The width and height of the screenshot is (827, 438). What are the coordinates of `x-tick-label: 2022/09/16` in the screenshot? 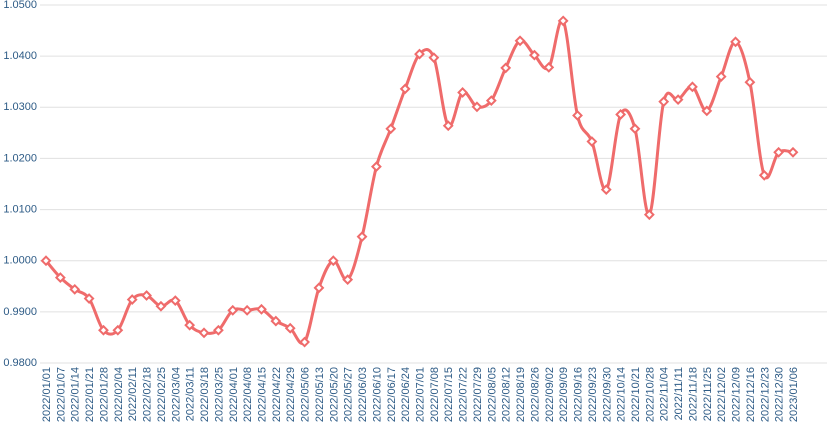 It's located at (579, 394).